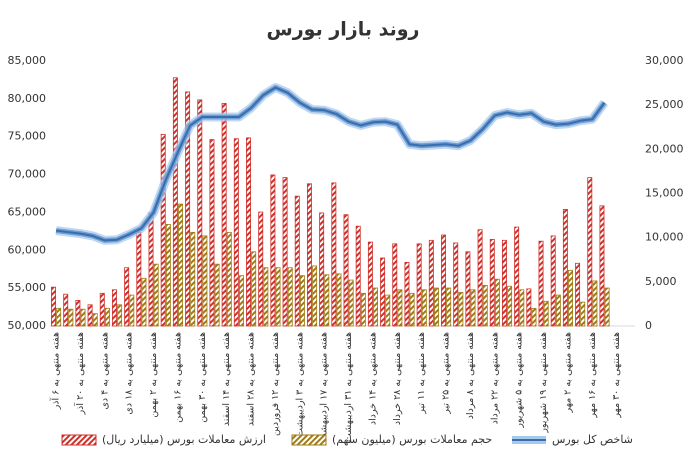 The width and height of the screenshot is (686, 452). Describe the element at coordinates (309, 440) in the screenshot. I see `legend-swatch` at that location.